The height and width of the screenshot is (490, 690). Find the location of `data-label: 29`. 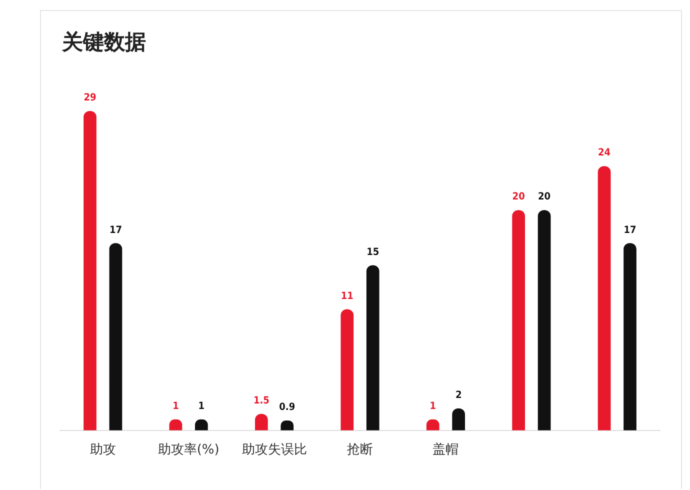

data-label: 29 is located at coordinates (90, 98).